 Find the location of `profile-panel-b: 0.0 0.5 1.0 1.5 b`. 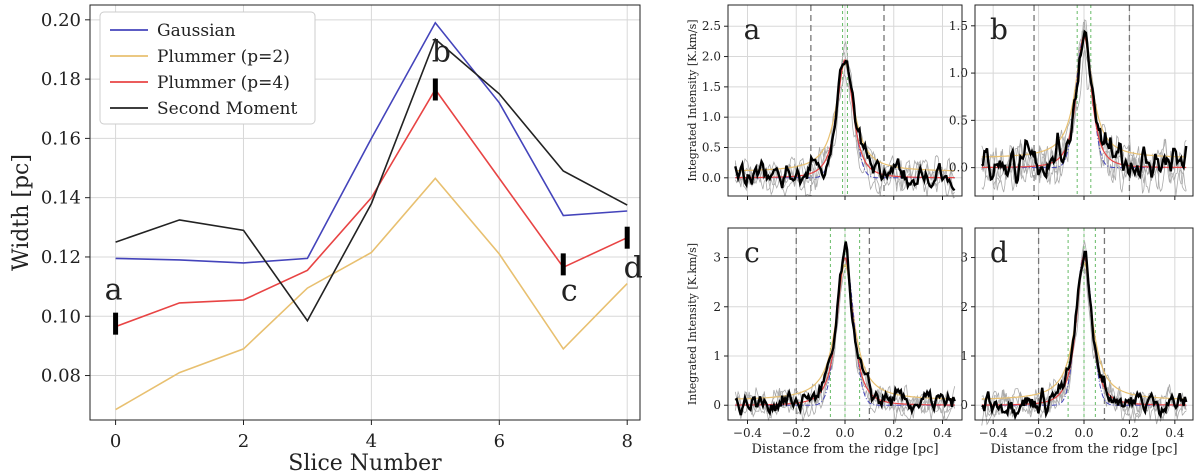

profile-panel-b: 0.0 0.5 1.0 1.5 b is located at coordinates (1071, 102).